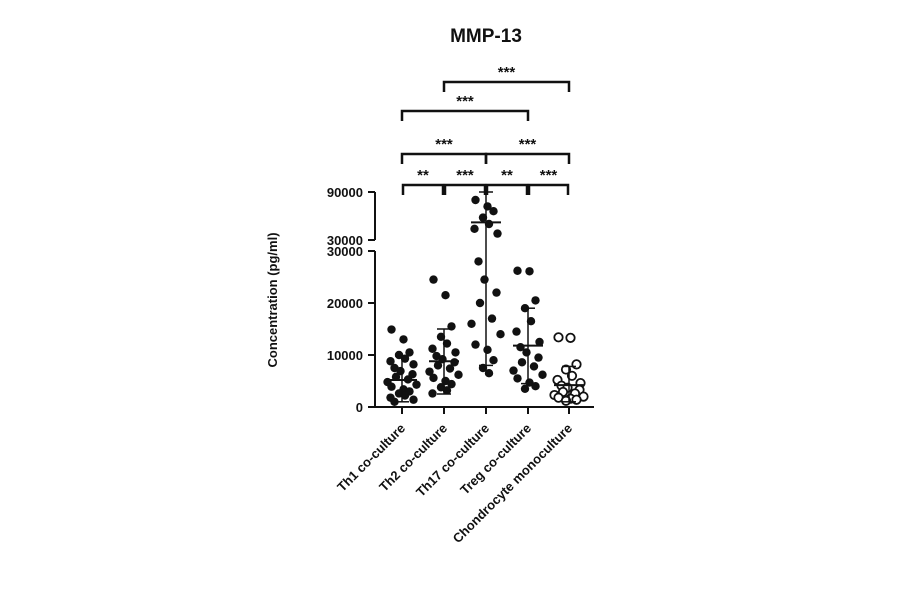 This screenshot has height=594, width=900. Describe the element at coordinates (485, 129) in the screenshot. I see `significance-brackets: ** *** ** ****** *********` at that location.